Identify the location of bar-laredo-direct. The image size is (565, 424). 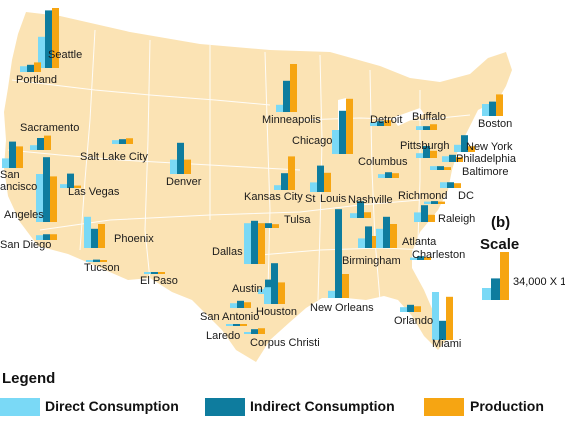
(229, 325).